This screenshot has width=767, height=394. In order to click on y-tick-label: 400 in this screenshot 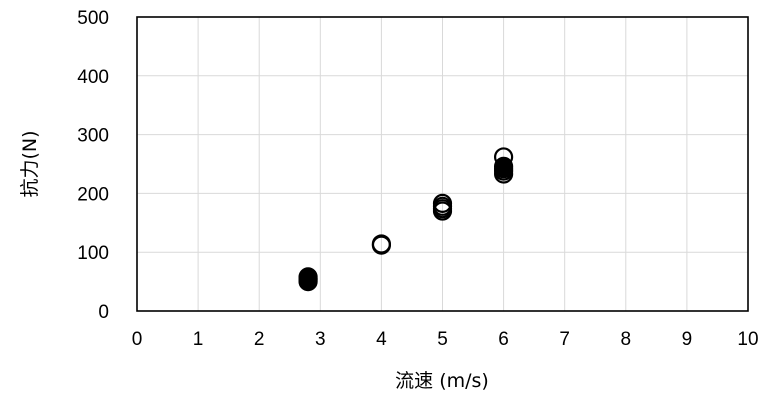, I will do `click(93, 77)`.